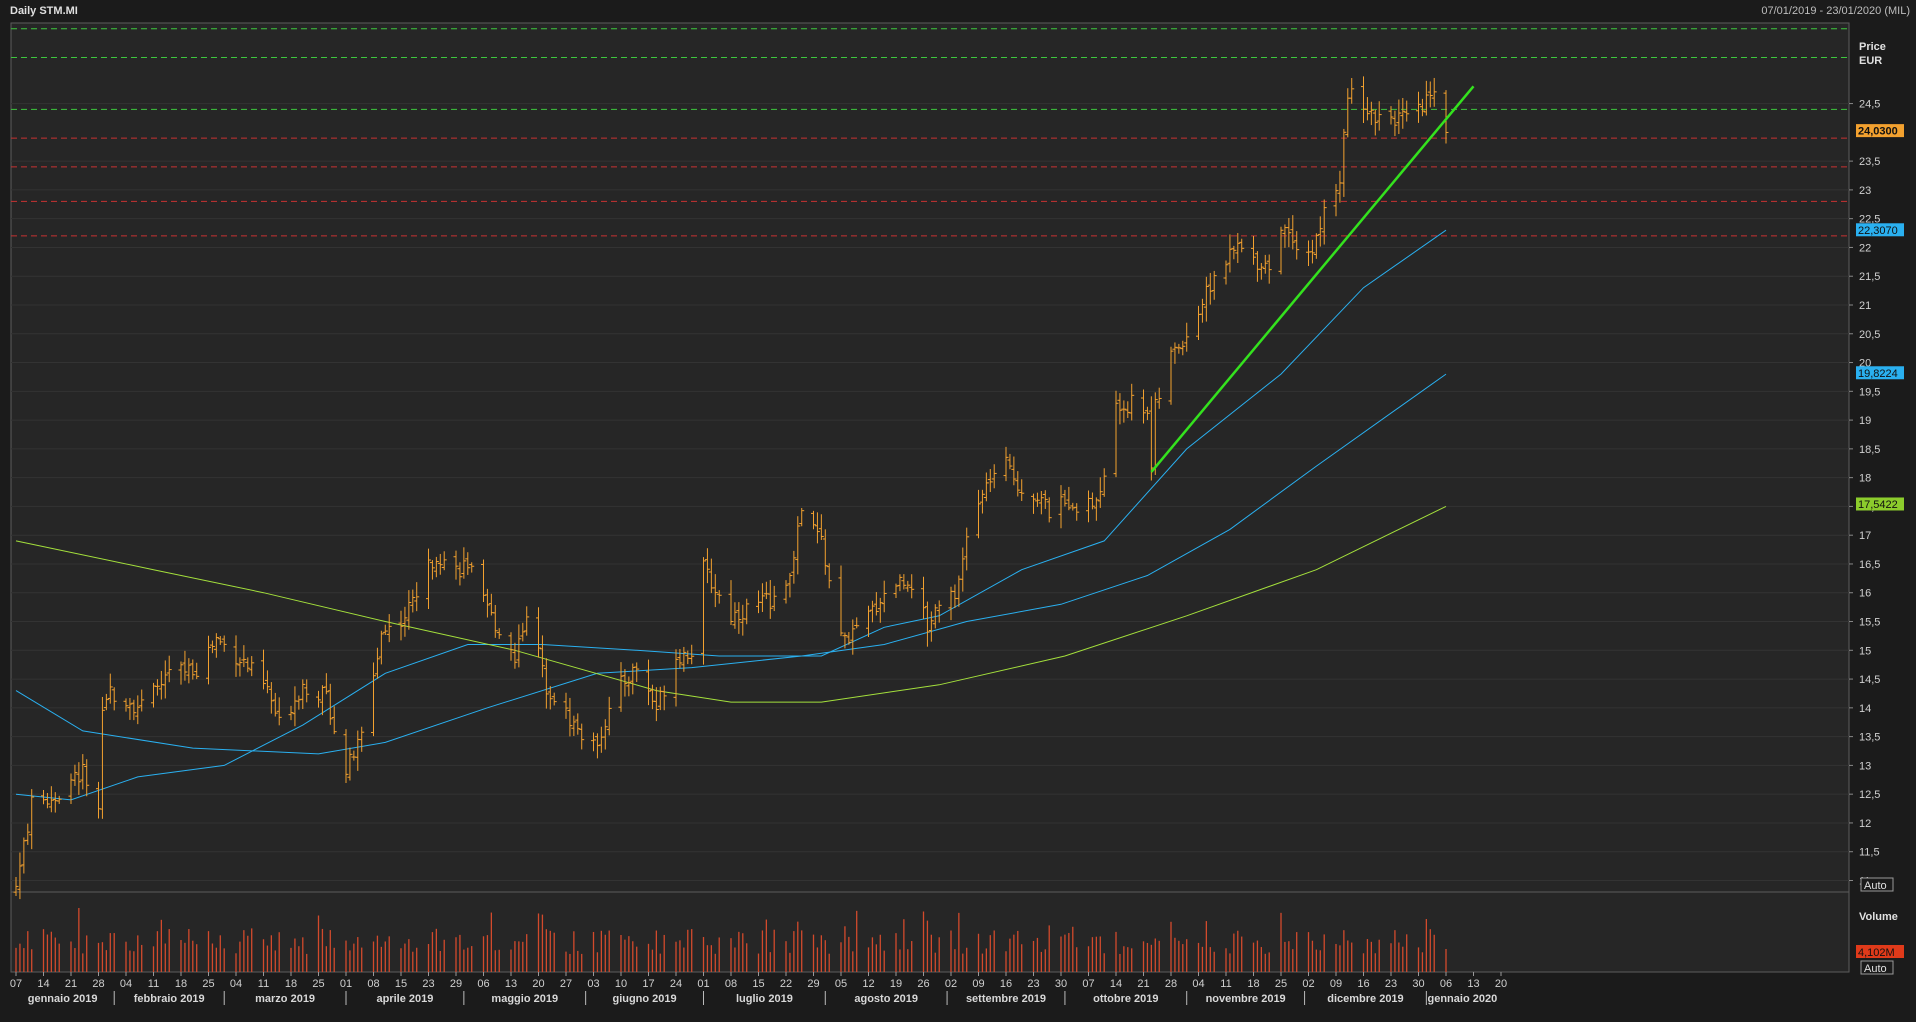 This screenshot has height=1022, width=1916. Describe the element at coordinates (404, 999) in the screenshot. I see `x-month-label: aprile 2019` at that location.